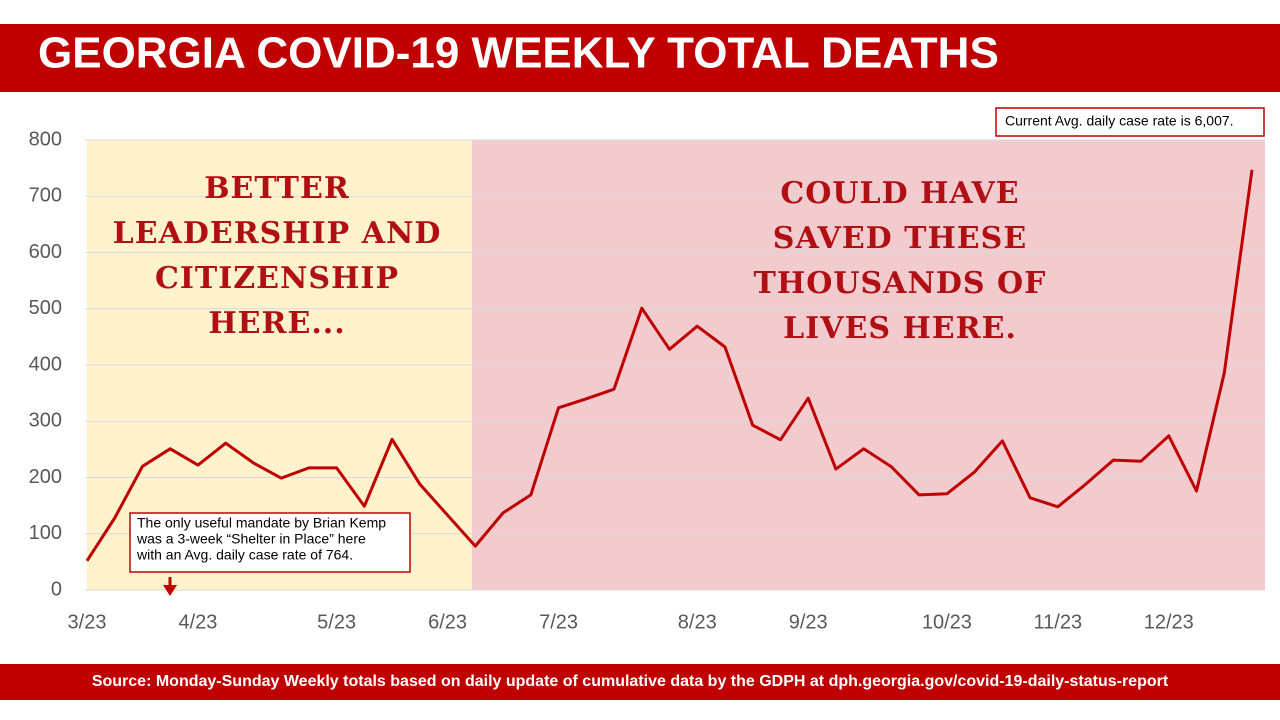 This screenshot has height=720, width=1280. I want to click on y-tick-label: 100, so click(45, 533).